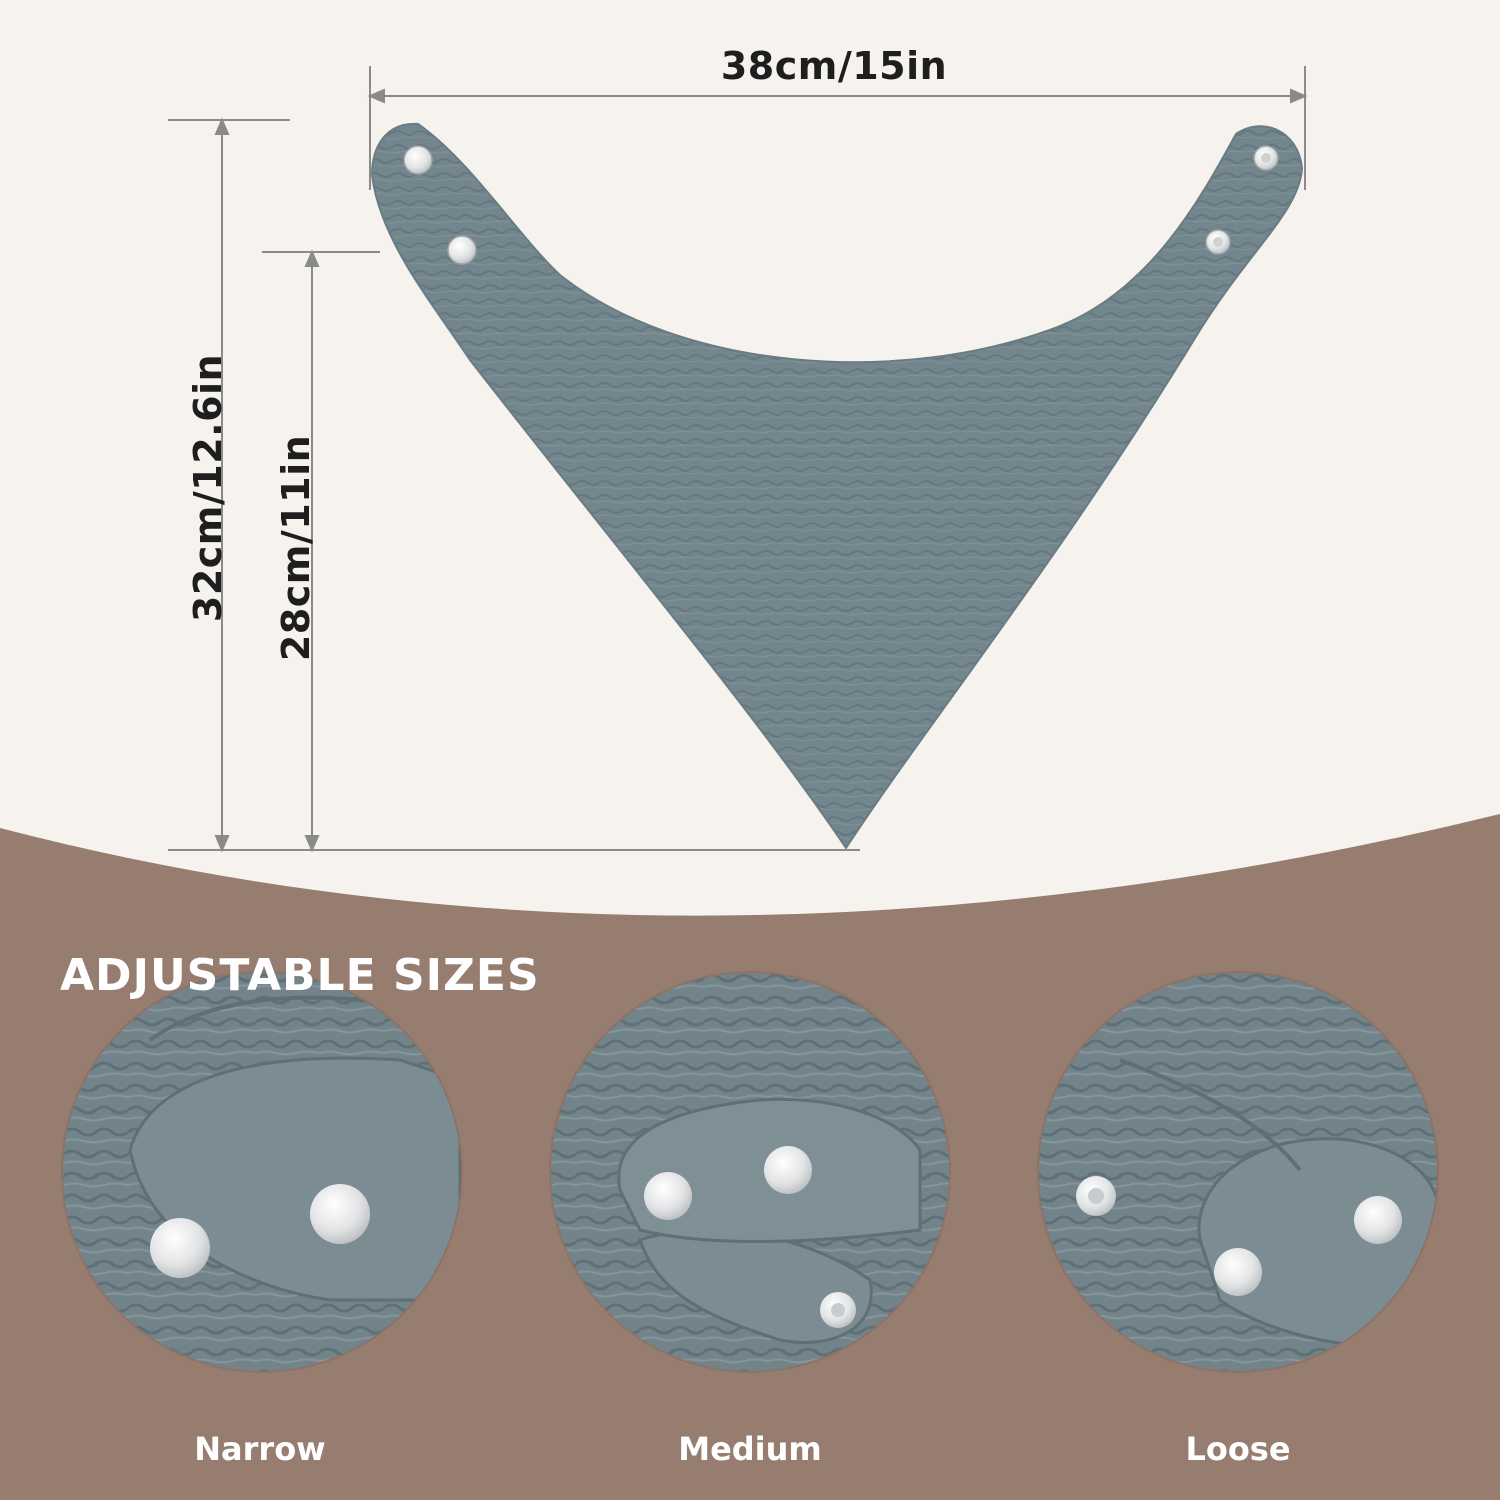 This screenshot has width=1500, height=1500. What do you see at coordinates (296, 548) in the screenshot?
I see `height-inner-dimension-label: 28cm/11in` at bounding box center [296, 548].